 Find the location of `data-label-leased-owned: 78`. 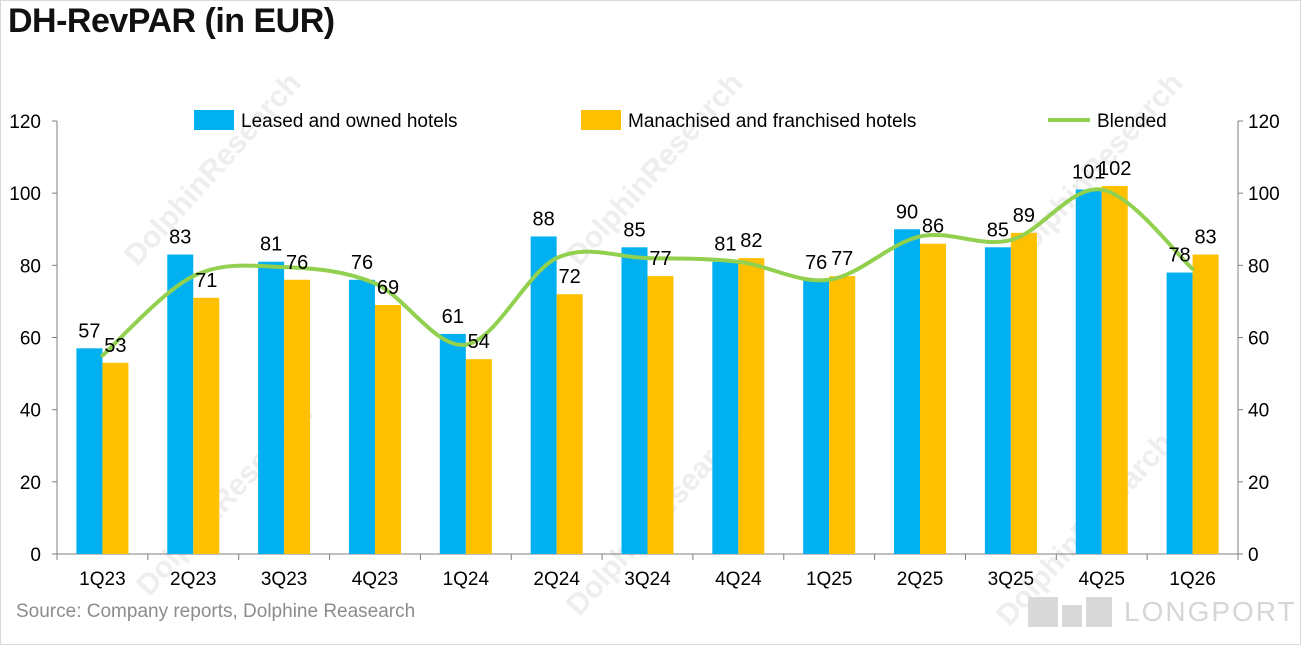

data-label-leased-owned: 78 is located at coordinates (1179, 256).